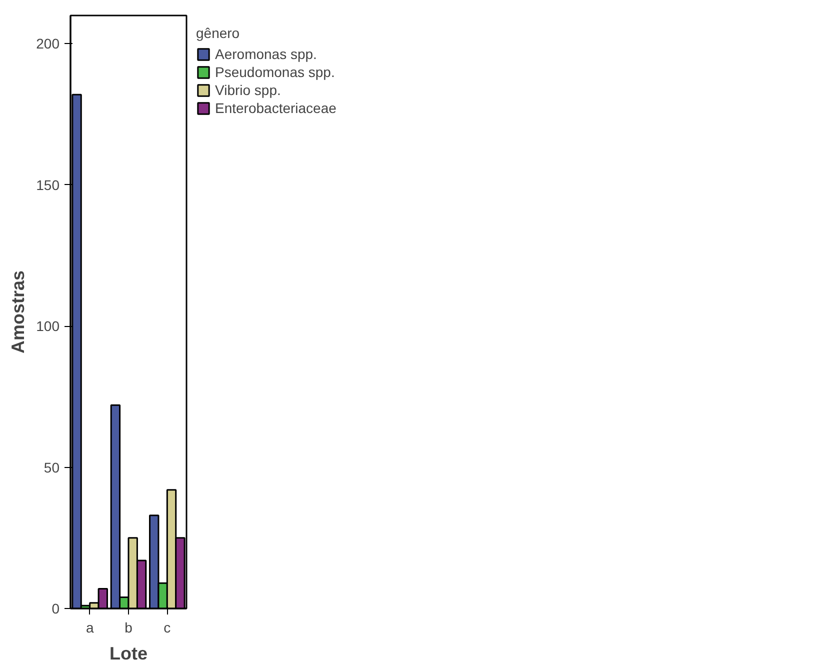 This screenshot has width=832, height=668. Describe the element at coordinates (266, 54) in the screenshot. I see `legend-label: Aeromonas spp.` at that location.